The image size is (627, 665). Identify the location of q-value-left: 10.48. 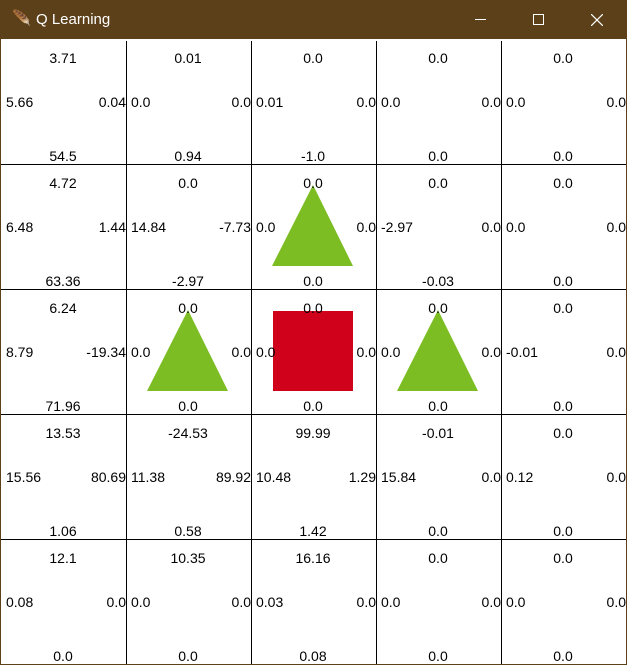
(274, 477).